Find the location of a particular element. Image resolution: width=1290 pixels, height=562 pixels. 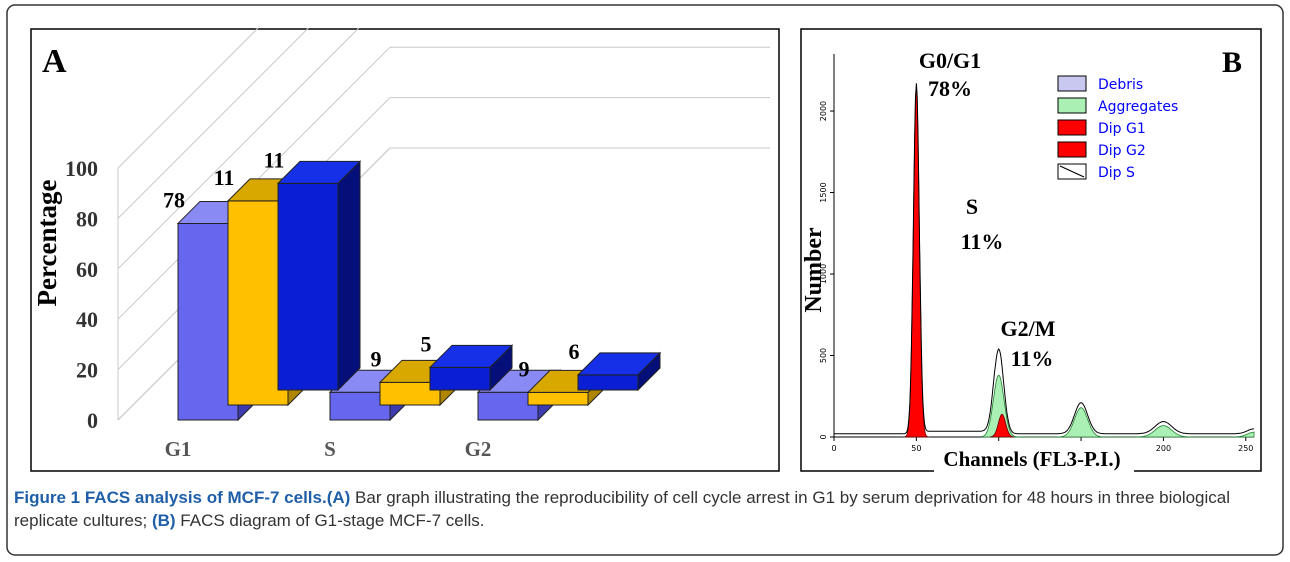

bar-front-s2-G1 is located at coordinates (308, 286).